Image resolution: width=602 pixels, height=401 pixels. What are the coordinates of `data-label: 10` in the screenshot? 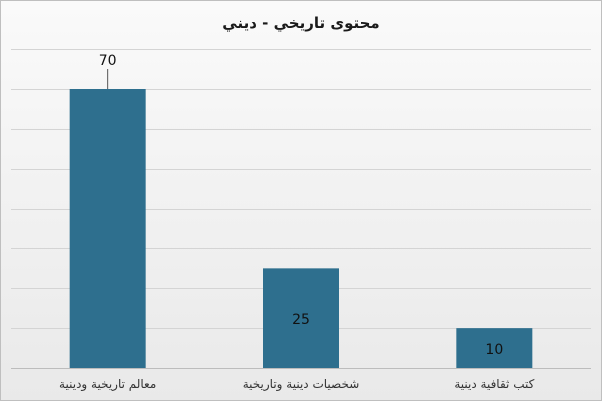 It's located at (494, 350).